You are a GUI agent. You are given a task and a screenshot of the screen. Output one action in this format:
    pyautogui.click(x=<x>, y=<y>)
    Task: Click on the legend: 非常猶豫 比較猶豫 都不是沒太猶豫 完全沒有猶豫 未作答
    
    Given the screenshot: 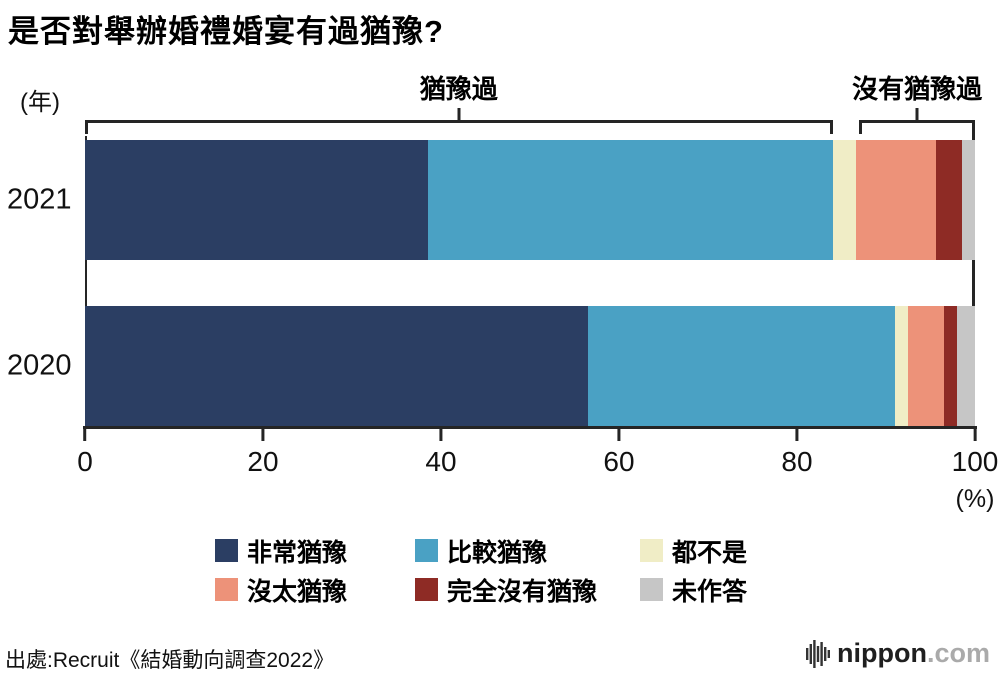 What is the action you would take?
    pyautogui.click(x=481, y=570)
    